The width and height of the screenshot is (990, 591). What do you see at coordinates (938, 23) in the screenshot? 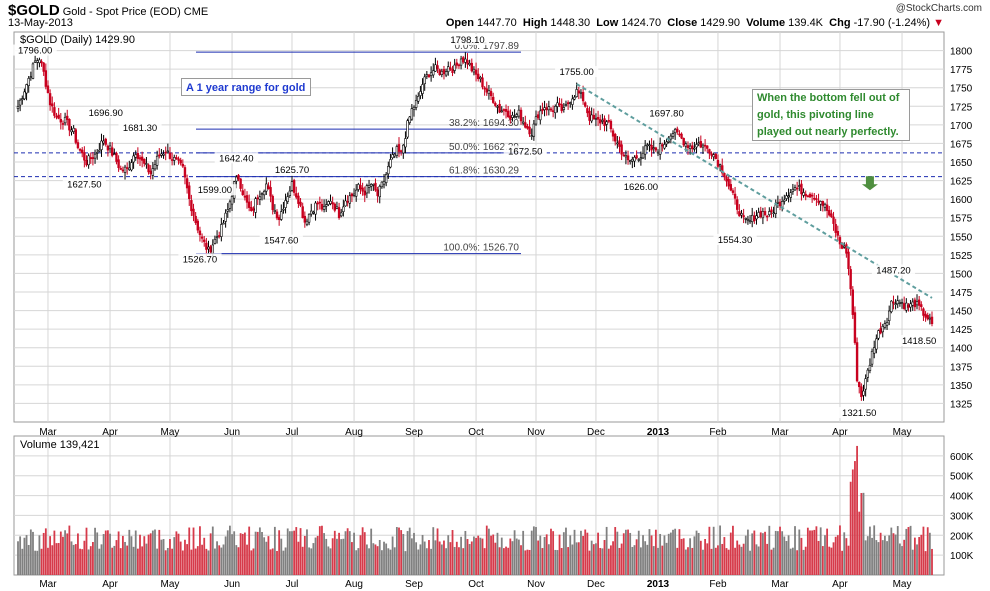
I see `down-arrow-icon: ▼` at bounding box center [938, 23].